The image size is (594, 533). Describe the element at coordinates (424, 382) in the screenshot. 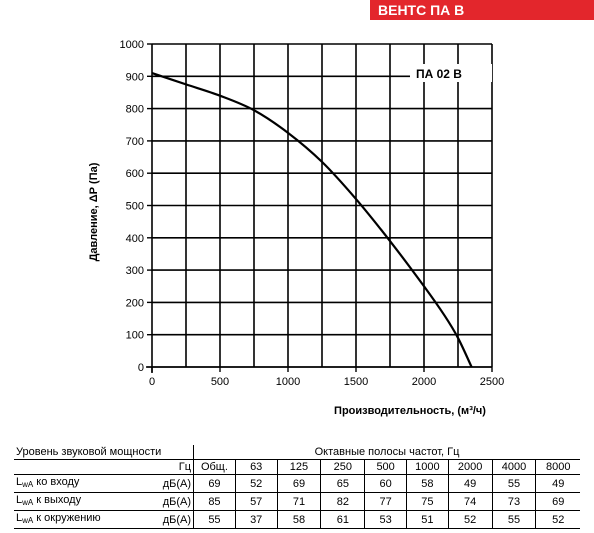

I see `x-tick-label-2000: 2000` at that location.